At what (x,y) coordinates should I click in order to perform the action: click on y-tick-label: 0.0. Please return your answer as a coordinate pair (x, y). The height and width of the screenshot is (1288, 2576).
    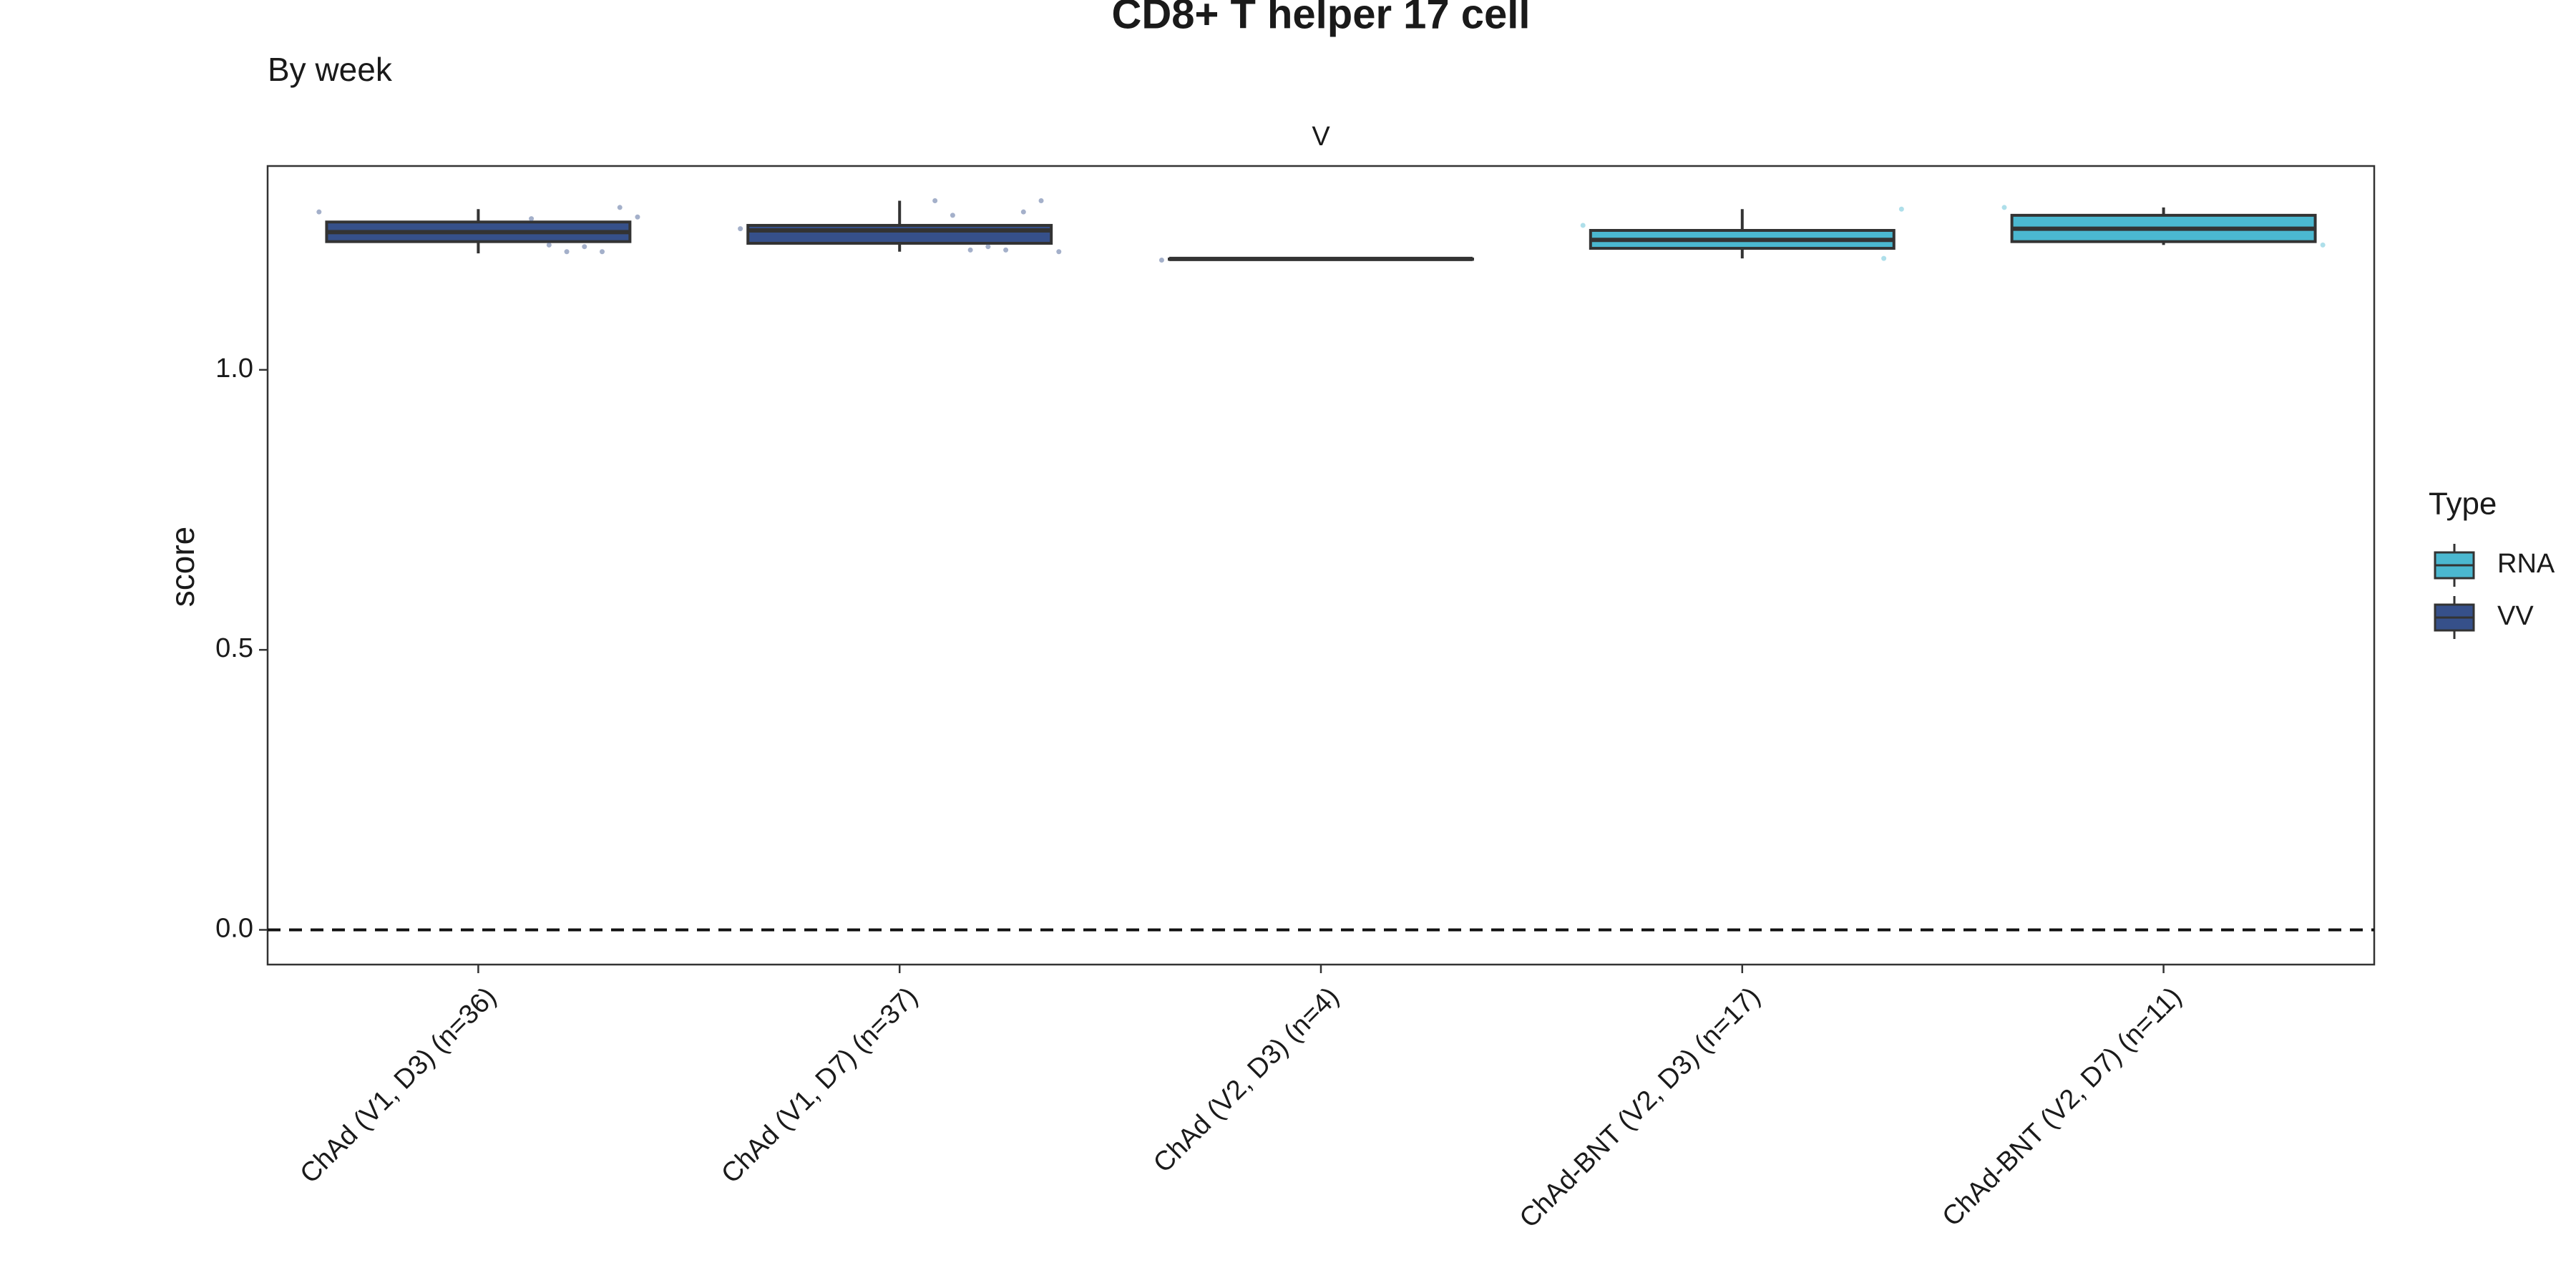
    Looking at the image, I should click on (234, 929).